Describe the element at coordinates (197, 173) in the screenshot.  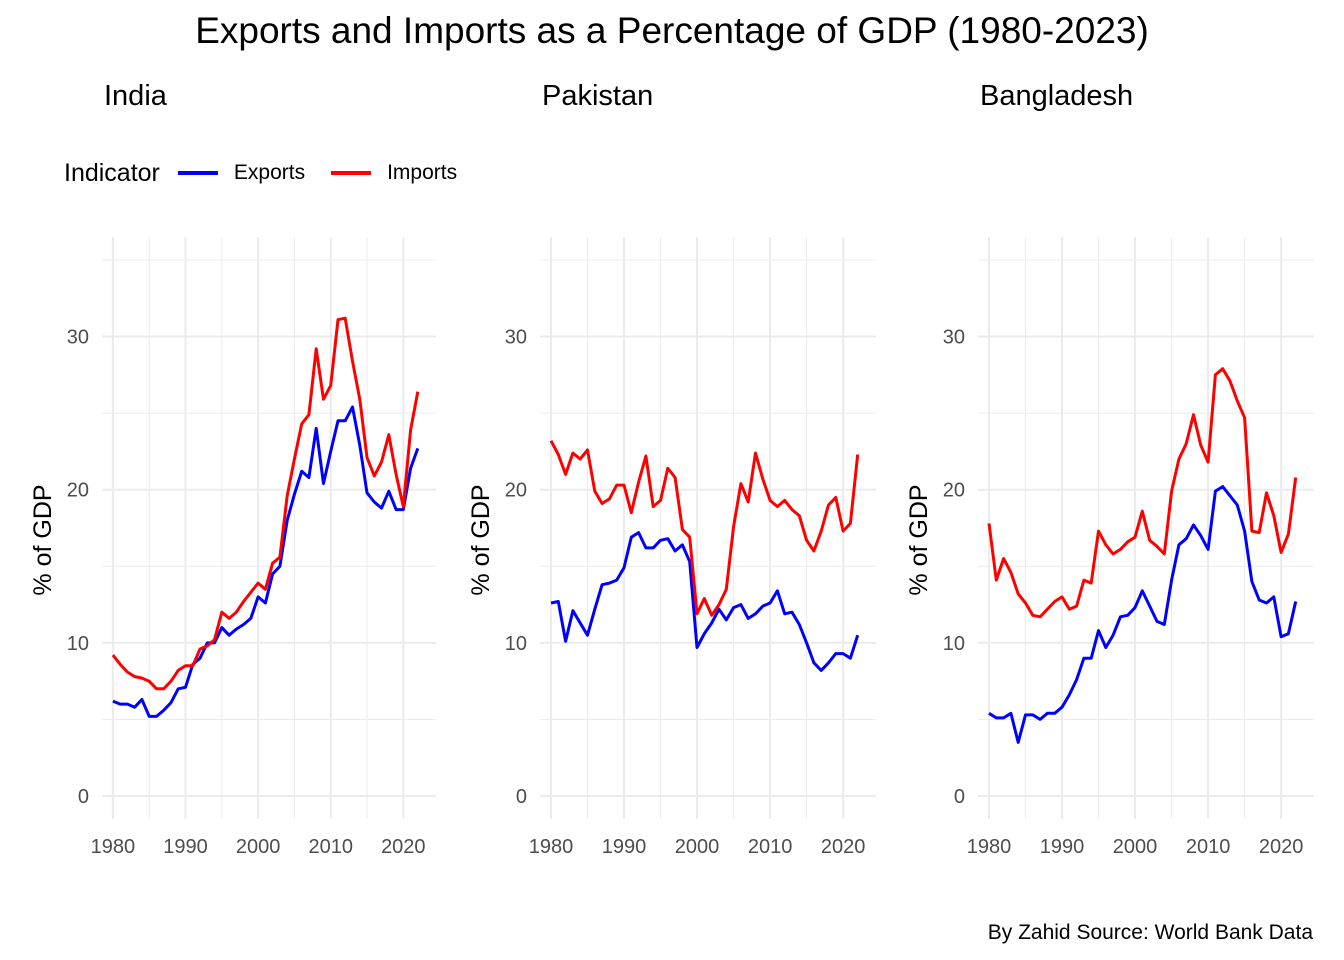
I see `legend-key-exports` at that location.